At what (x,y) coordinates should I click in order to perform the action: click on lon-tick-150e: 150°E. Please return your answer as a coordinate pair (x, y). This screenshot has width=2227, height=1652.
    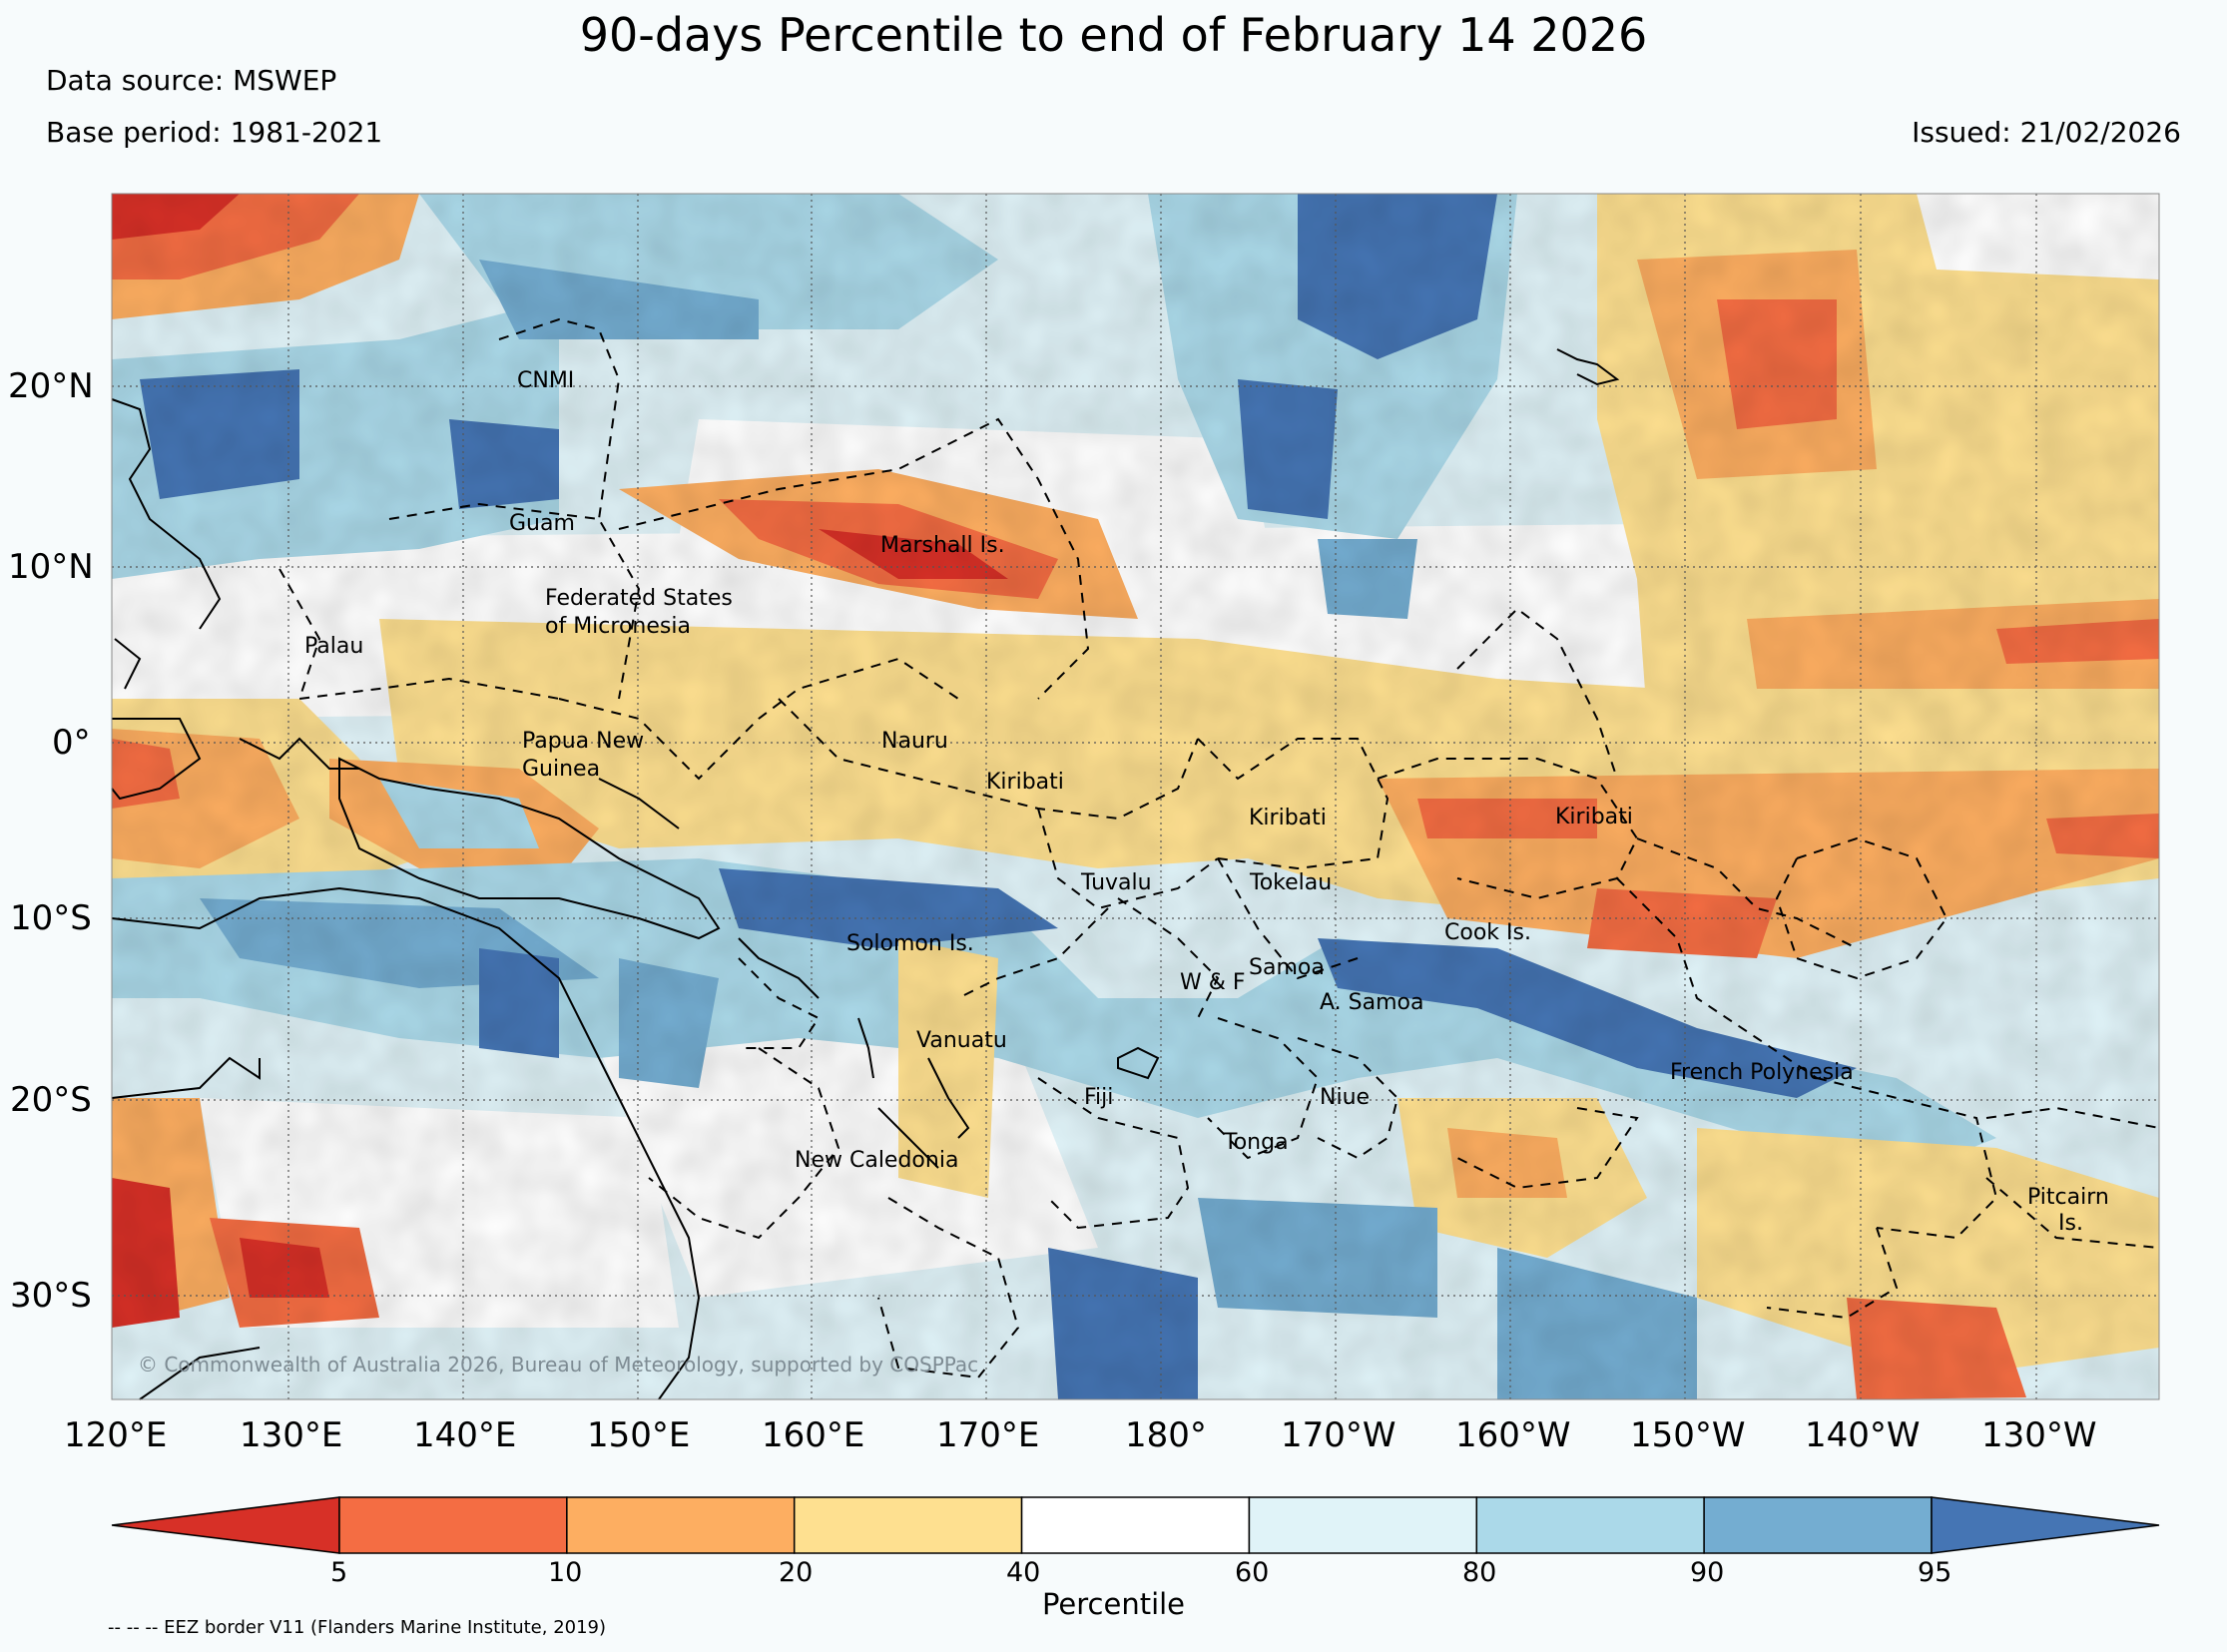
    Looking at the image, I should click on (639, 1435).